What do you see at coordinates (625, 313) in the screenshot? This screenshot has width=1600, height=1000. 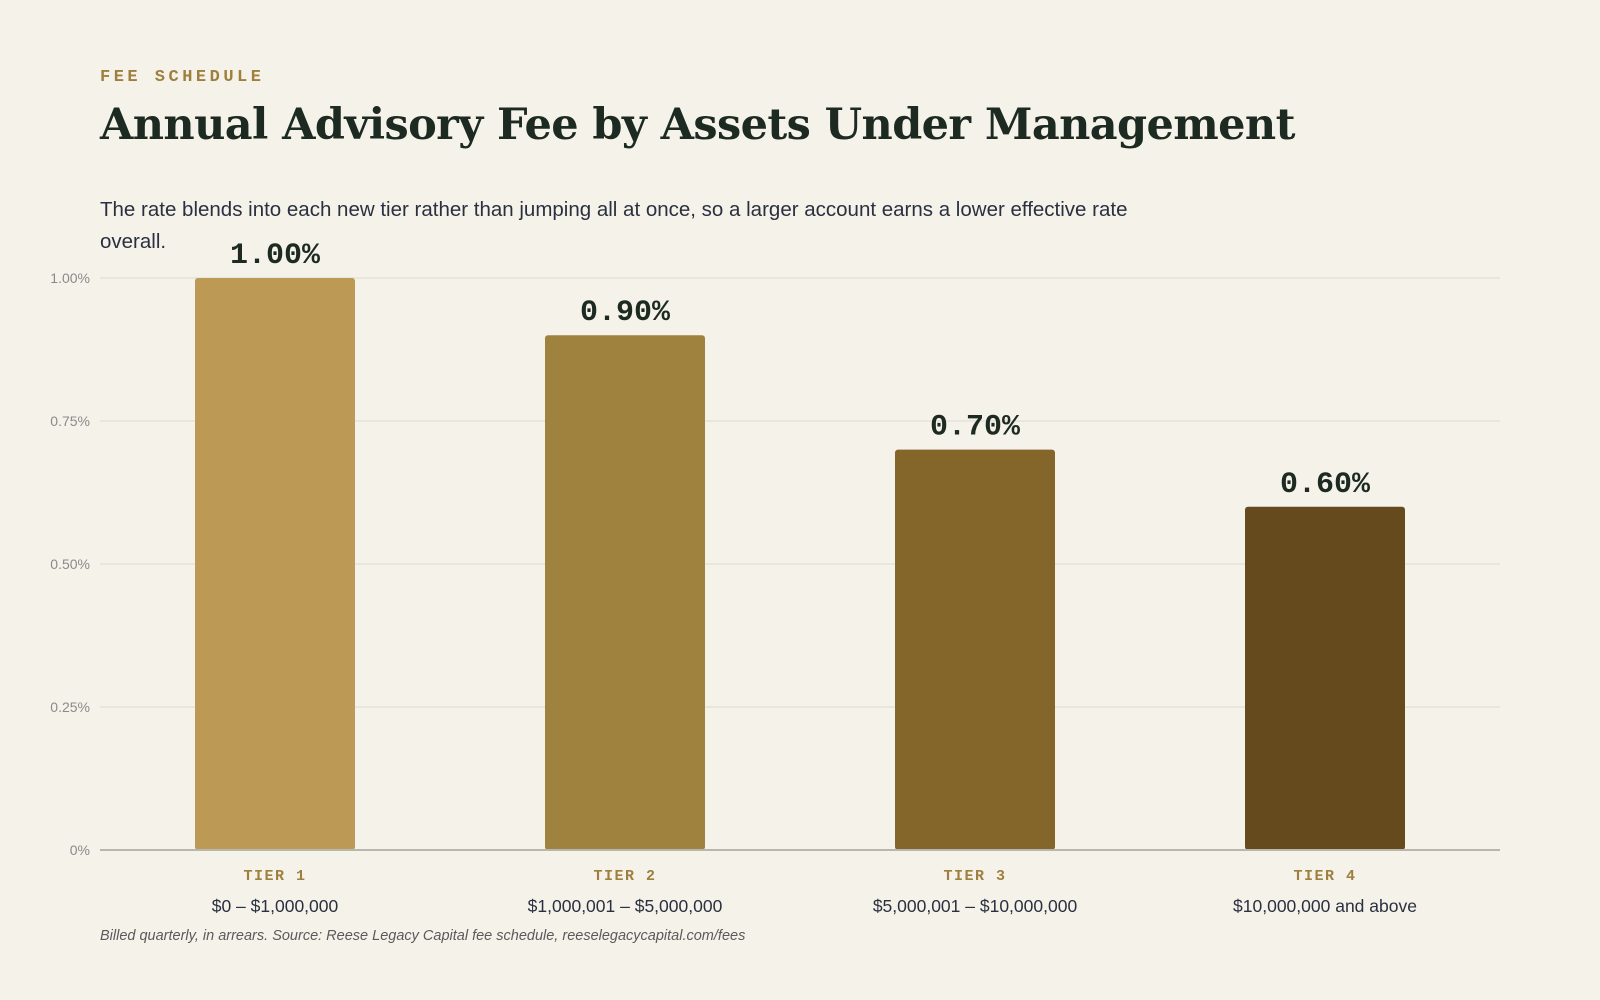 I see `bar-value-label: 0.90%` at bounding box center [625, 313].